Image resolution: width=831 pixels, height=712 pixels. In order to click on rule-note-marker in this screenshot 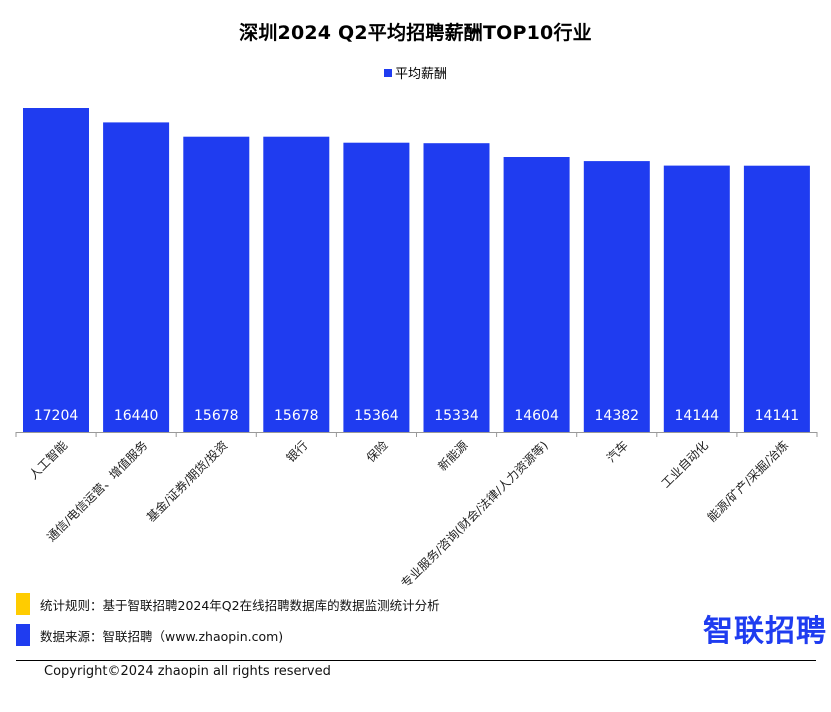, I will do `click(23, 604)`.